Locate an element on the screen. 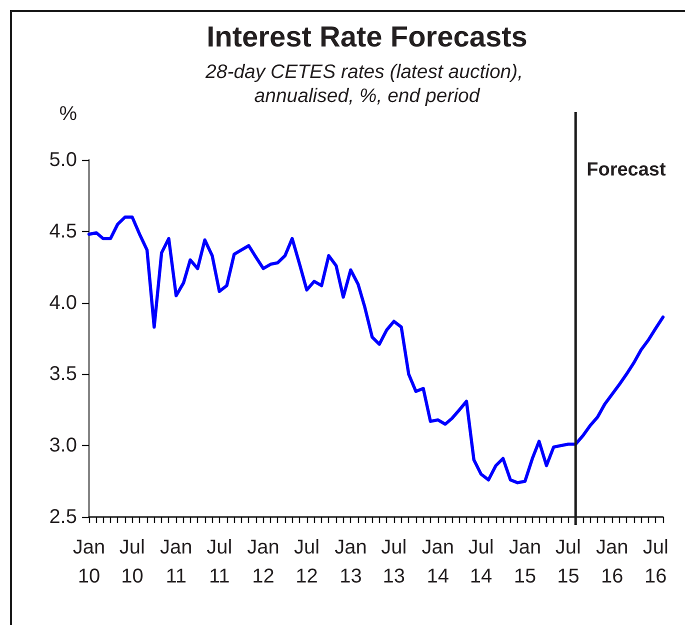 The width and height of the screenshot is (685, 625). x-tick-label: Jan 16 is located at coordinates (612, 562).